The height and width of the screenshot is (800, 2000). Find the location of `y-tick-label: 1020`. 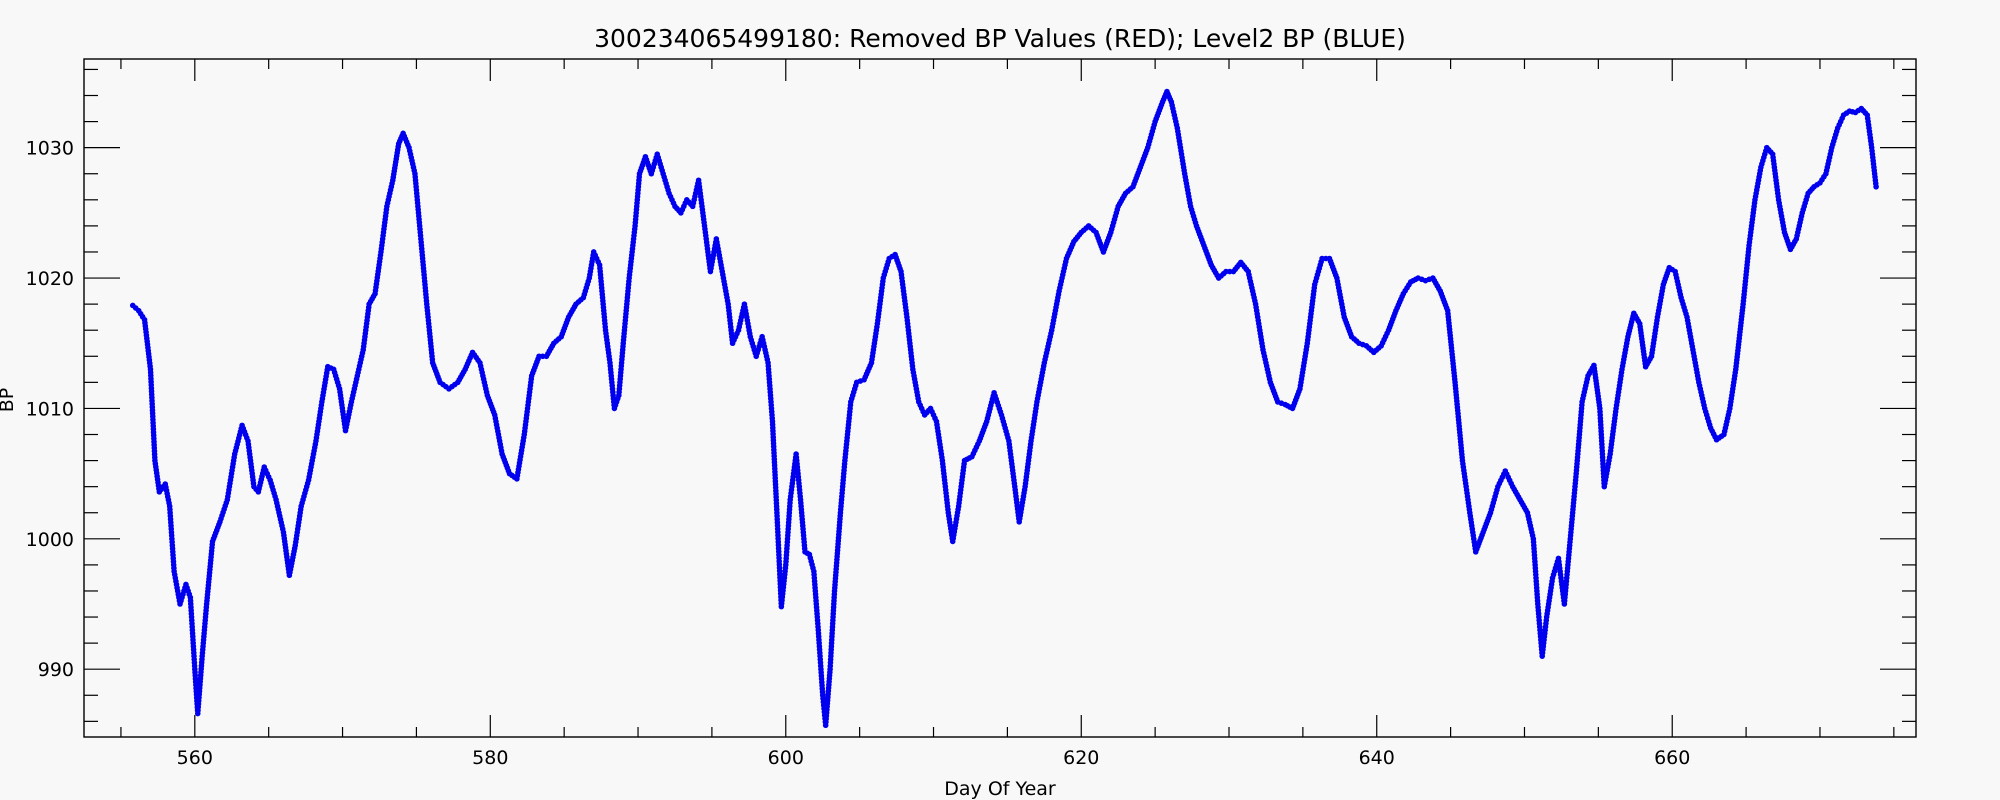

y-tick-label: 1020 is located at coordinates (50, 279).